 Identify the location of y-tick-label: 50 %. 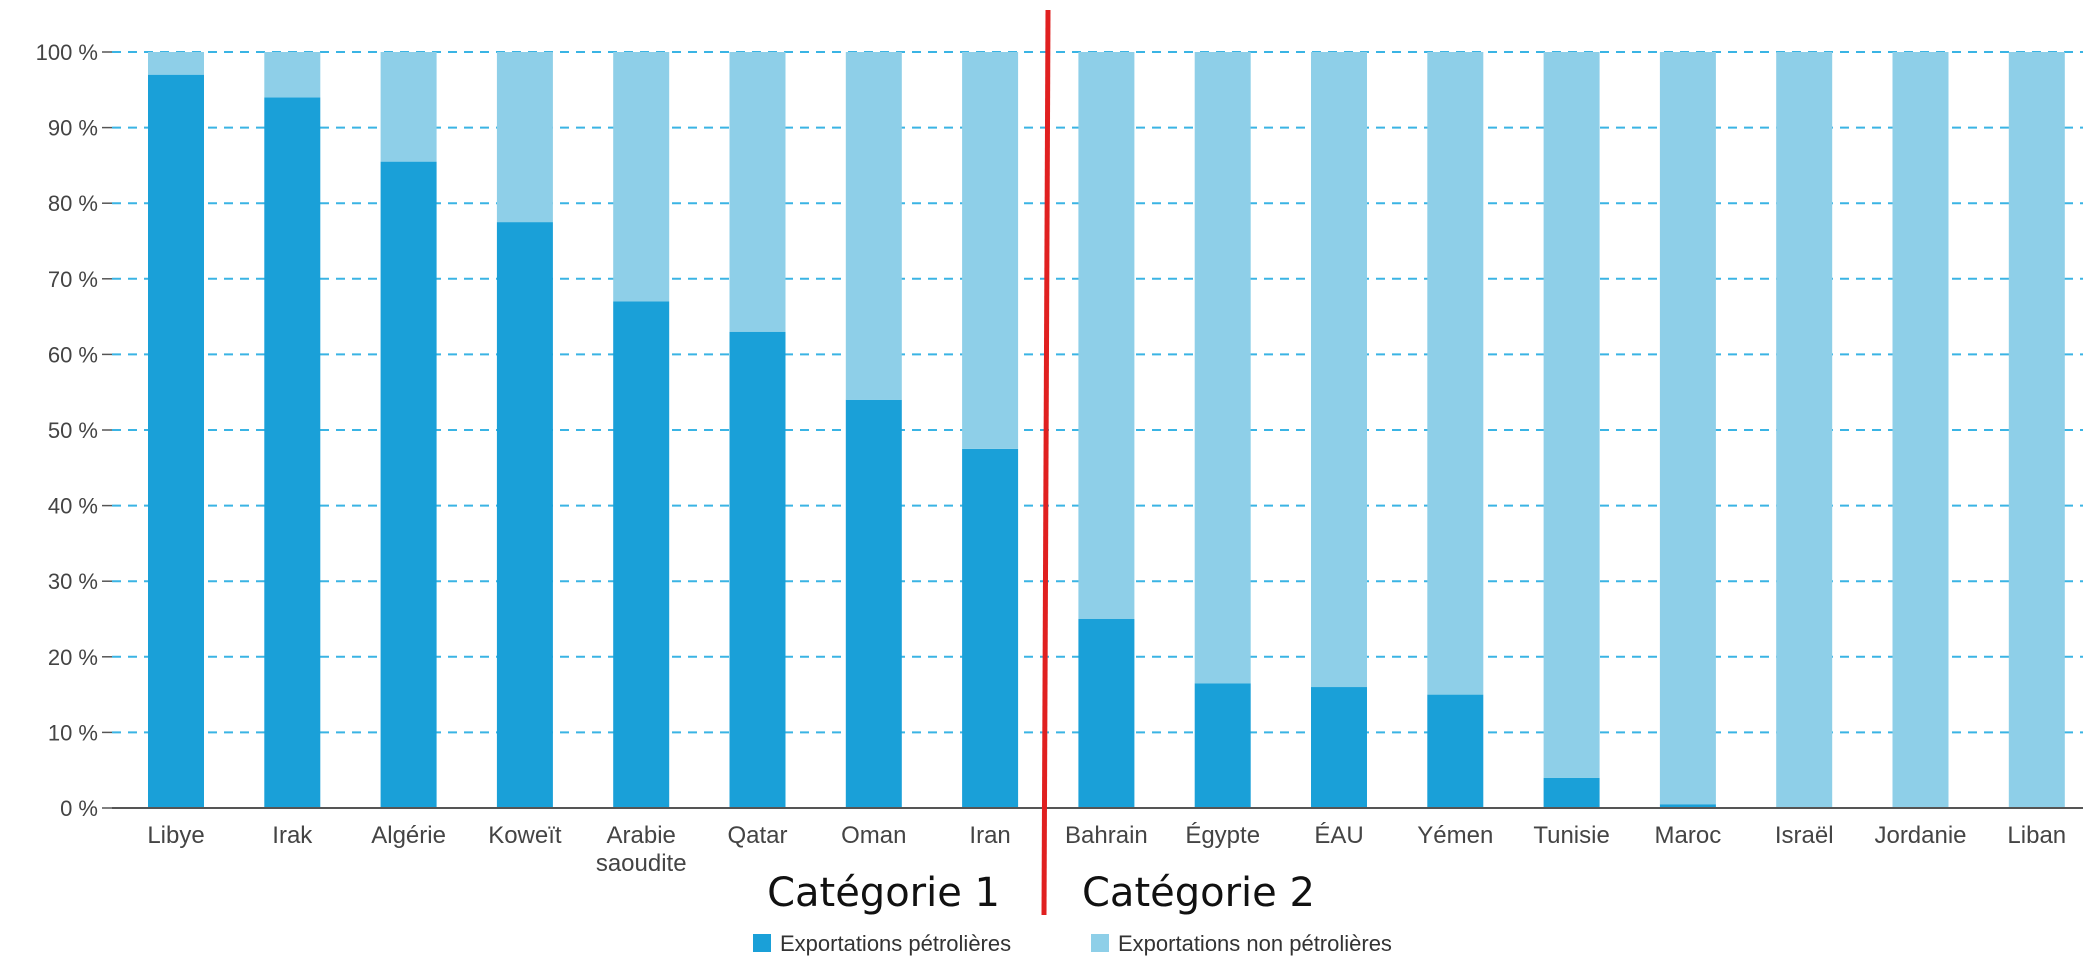
(73, 430).